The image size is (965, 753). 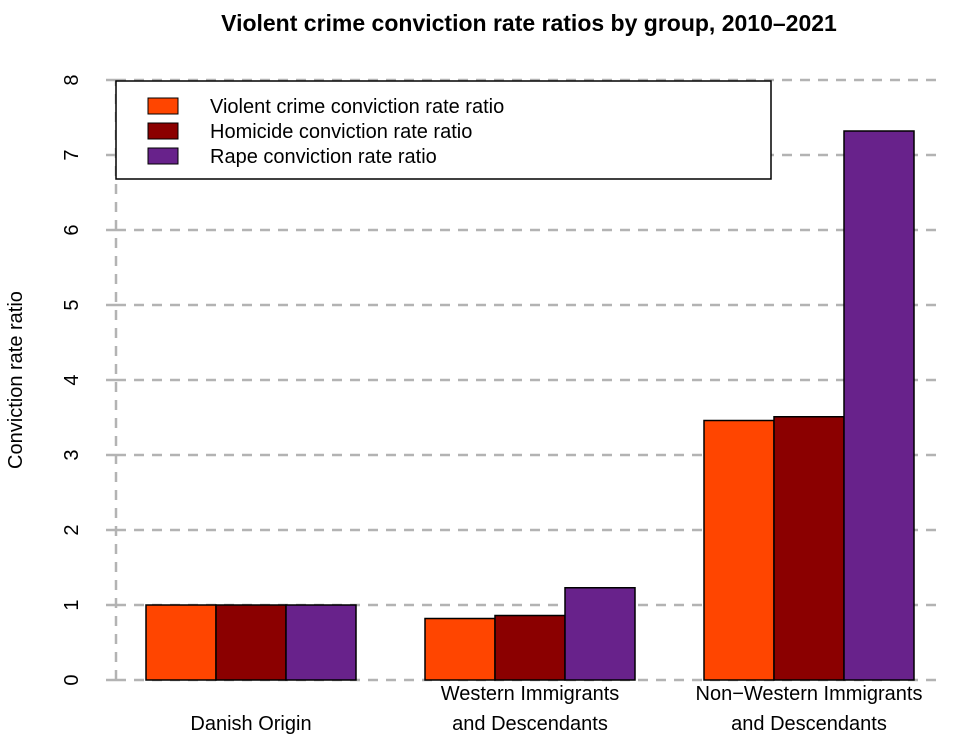 What do you see at coordinates (72, 154) in the screenshot?
I see `y-tick-label: 7` at bounding box center [72, 154].